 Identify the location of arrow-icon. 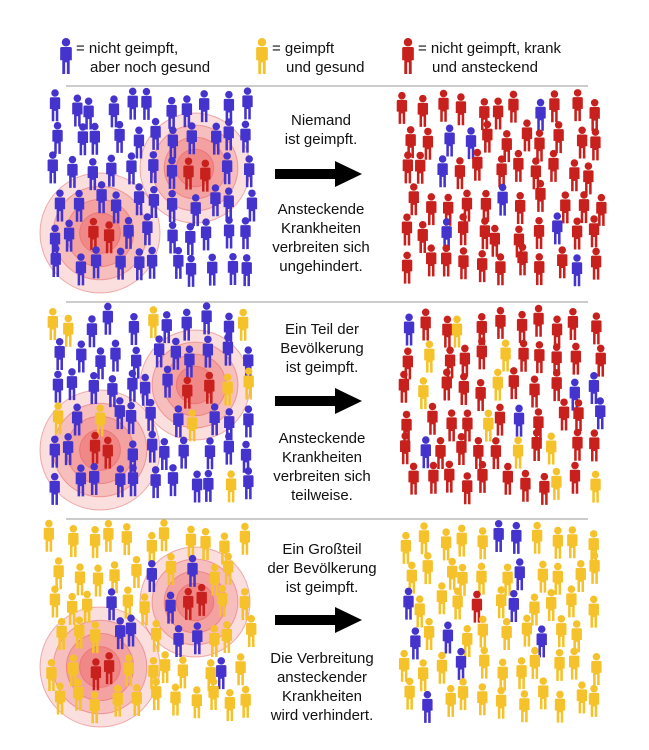
(318, 401).